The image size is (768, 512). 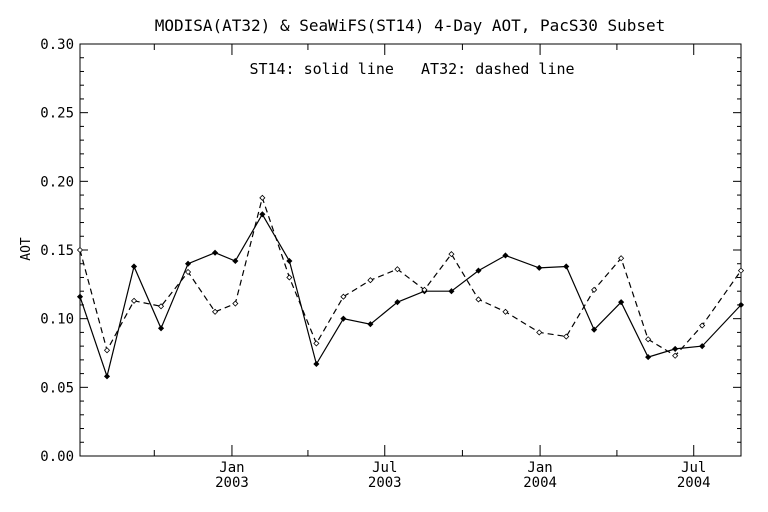 What do you see at coordinates (26, 249) in the screenshot?
I see `y-axis-label: AOT` at bounding box center [26, 249].